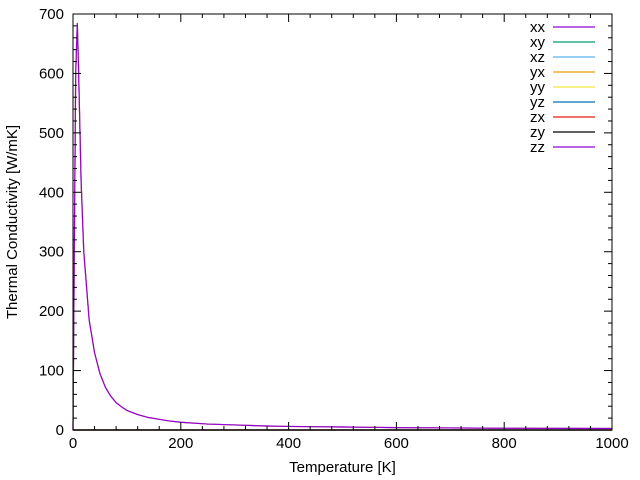 This screenshot has height=480, width=640. Describe the element at coordinates (504, 443) in the screenshot. I see `x-tick-label: 800` at that location.